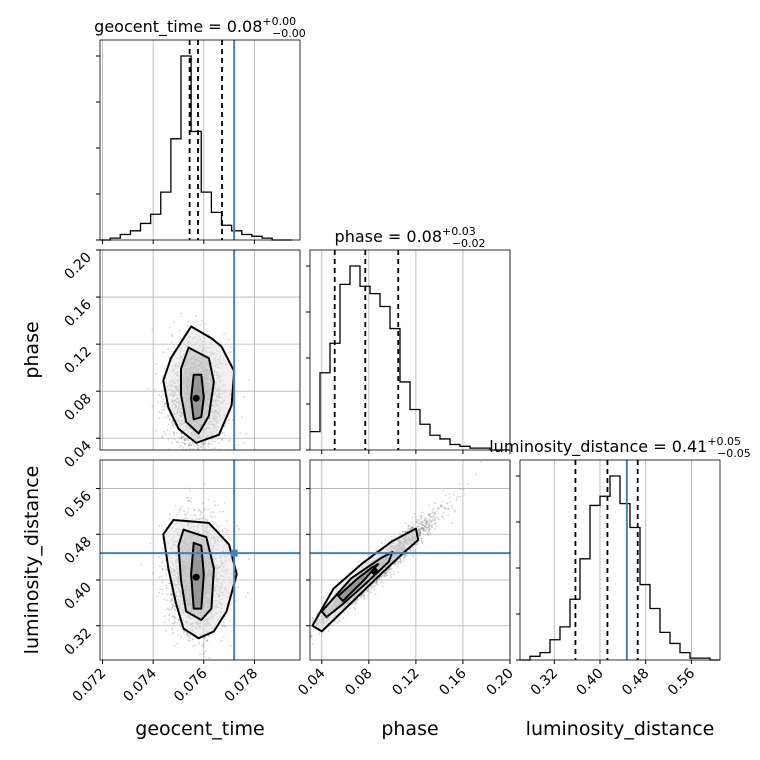  I want to click on panel-background, so click(200, 140).